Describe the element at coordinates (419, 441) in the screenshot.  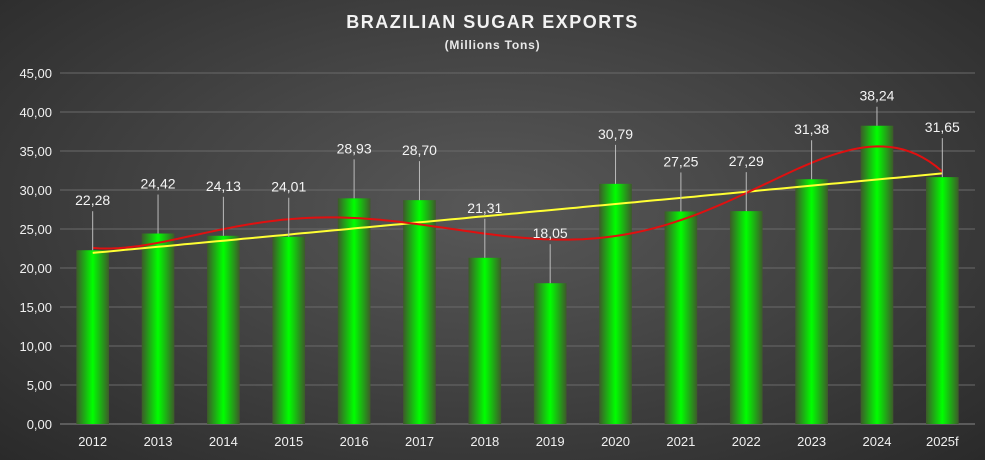
I see `x-tick-label: 2017` at that location.